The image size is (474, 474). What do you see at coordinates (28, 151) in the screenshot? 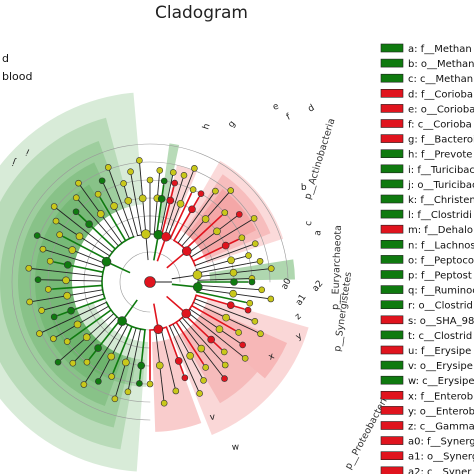
I see `clade-letter-i: i` at bounding box center [28, 151].